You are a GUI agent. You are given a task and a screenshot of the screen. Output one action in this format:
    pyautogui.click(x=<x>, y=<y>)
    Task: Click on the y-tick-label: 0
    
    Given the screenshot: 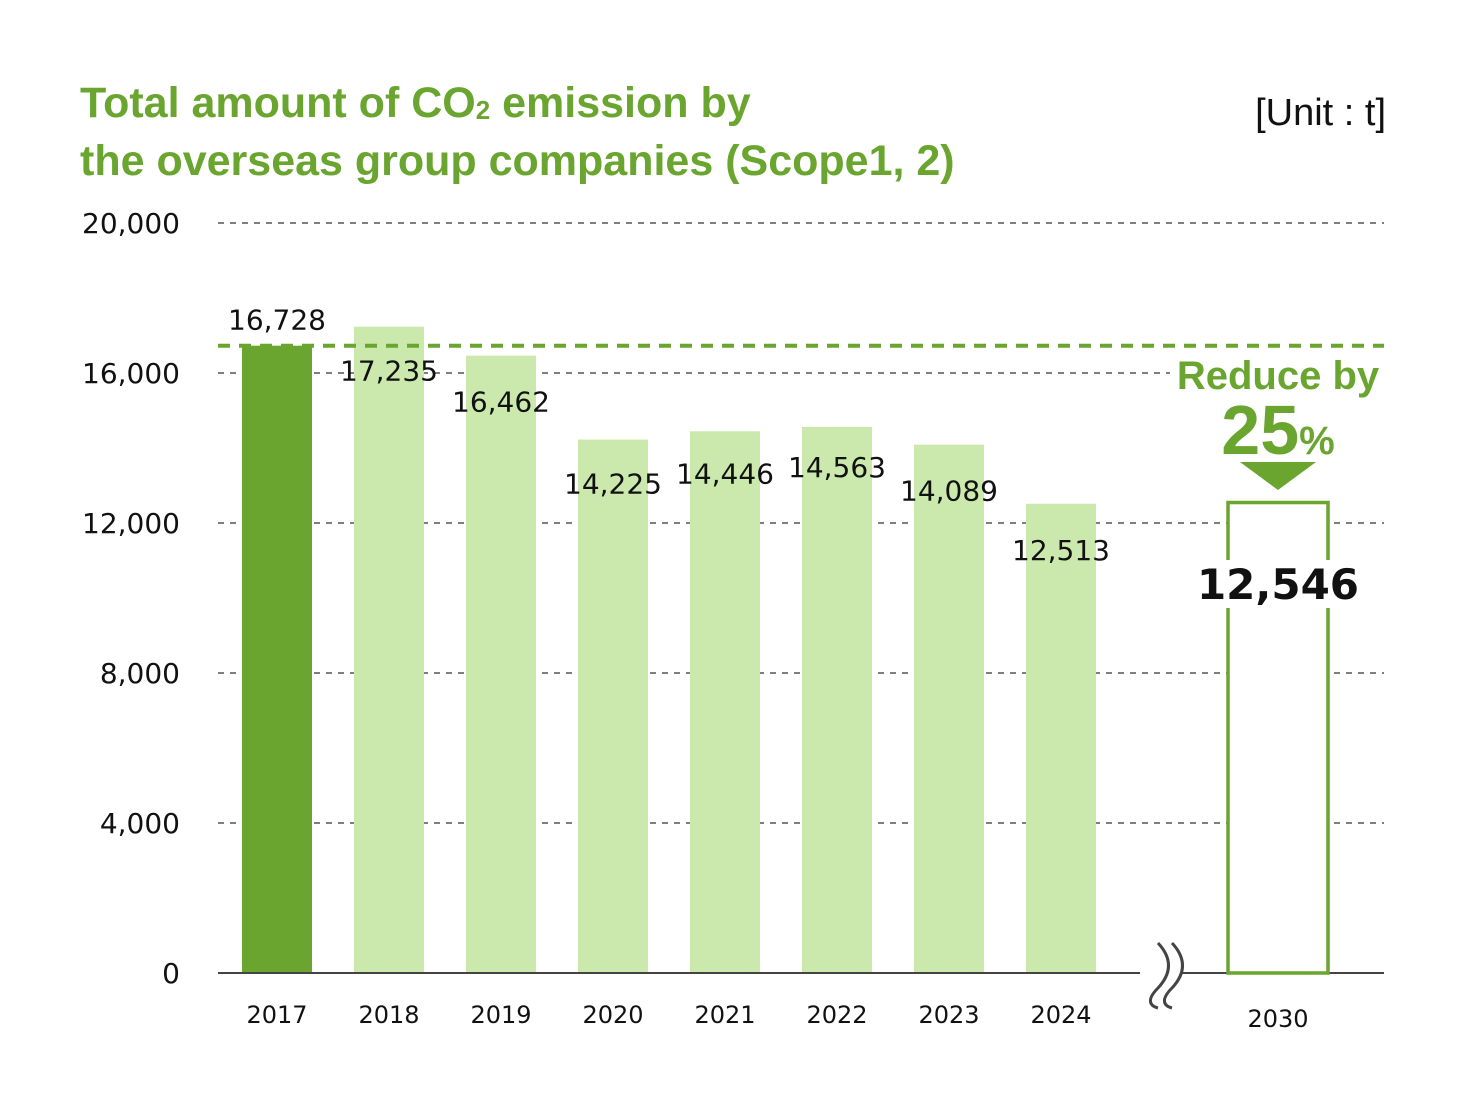 What is the action you would take?
    pyautogui.click(x=171, y=973)
    